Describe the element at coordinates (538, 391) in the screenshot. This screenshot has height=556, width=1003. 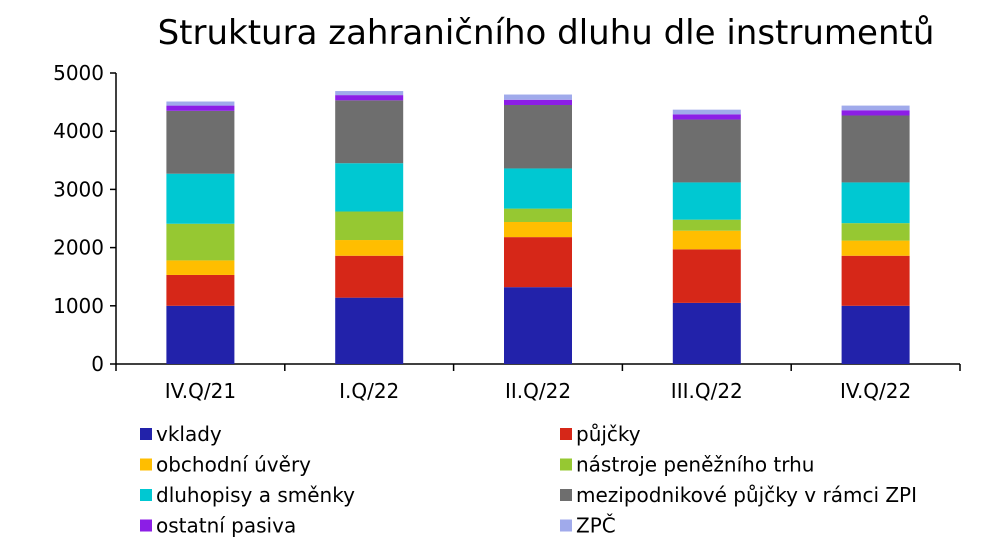
I see `x-tick-label: II.Q/22` at that location.